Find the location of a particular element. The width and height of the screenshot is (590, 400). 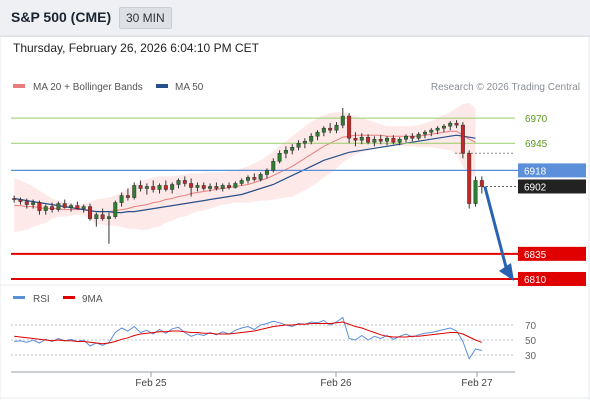

rsi-panel: 70 50 30 is located at coordinates (274, 339).